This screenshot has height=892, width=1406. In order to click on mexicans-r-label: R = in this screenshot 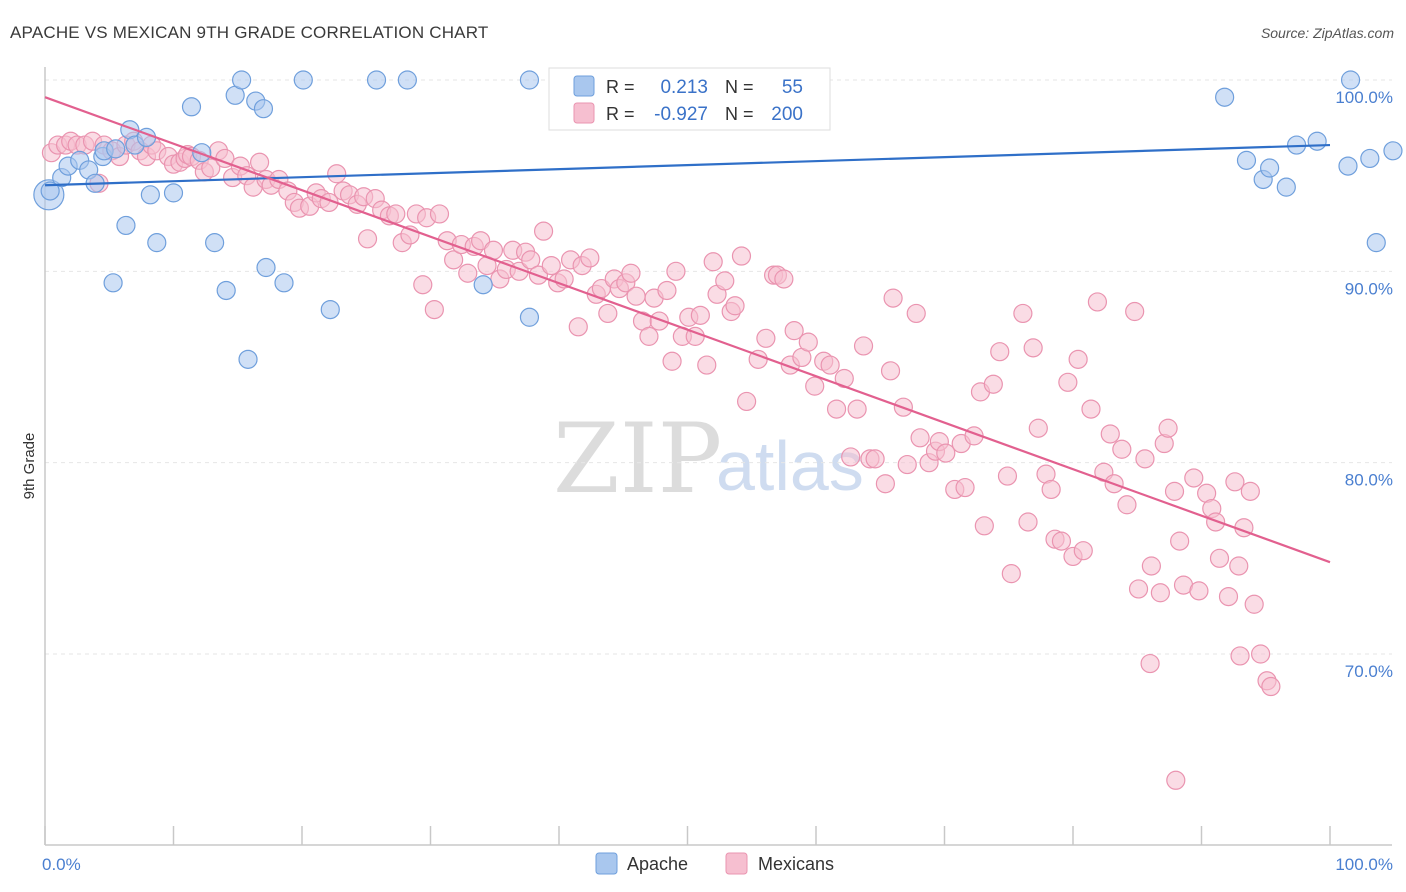, I will do `click(620, 114)`.